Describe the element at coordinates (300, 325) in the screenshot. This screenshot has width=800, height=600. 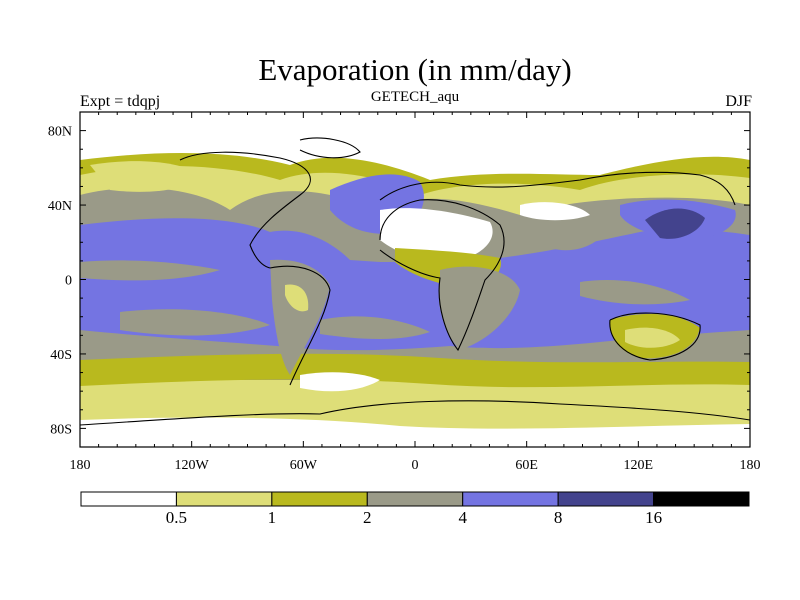
I see `coast-south-america` at that location.